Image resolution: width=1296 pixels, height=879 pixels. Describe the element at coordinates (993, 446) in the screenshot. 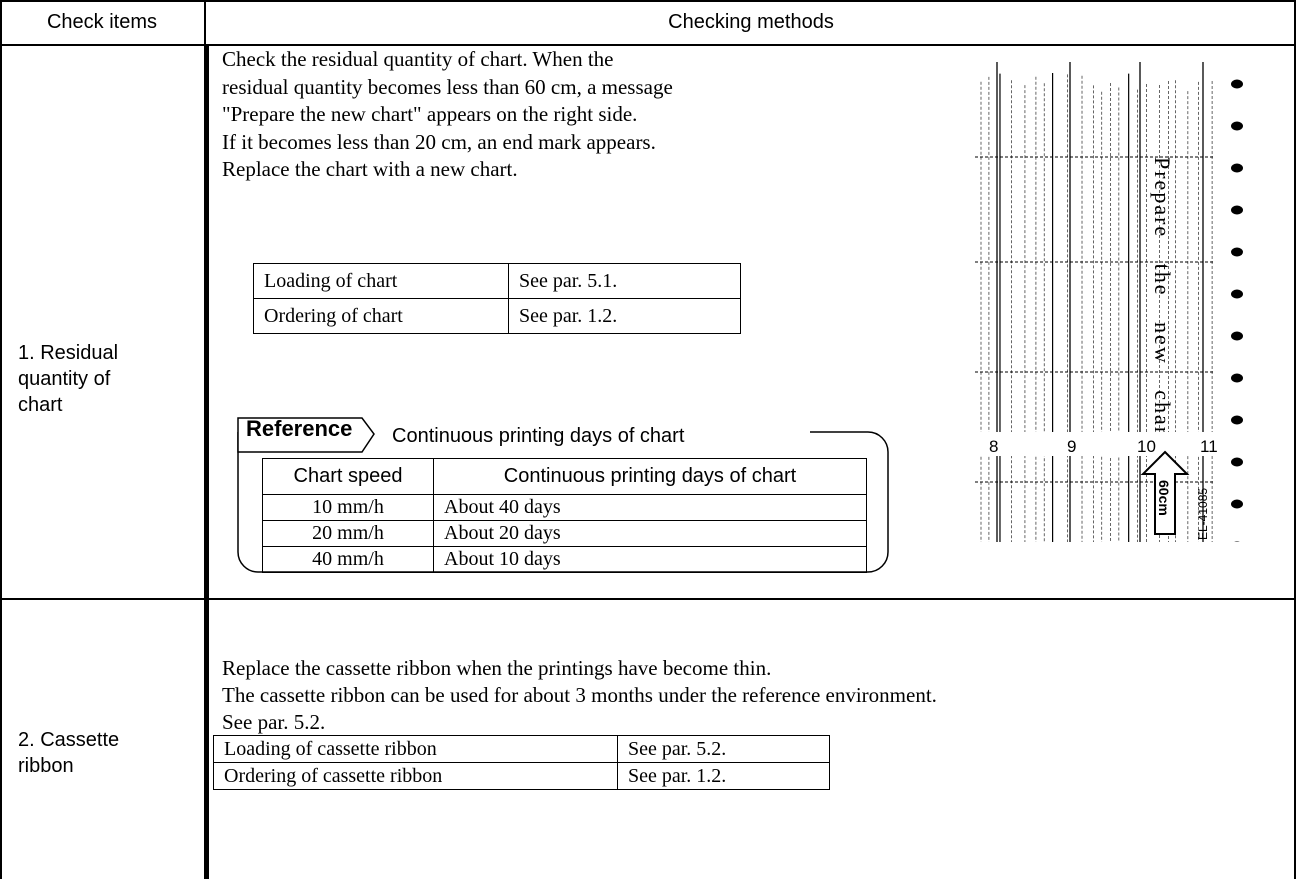

I see `figure-tick: 8` at that location.